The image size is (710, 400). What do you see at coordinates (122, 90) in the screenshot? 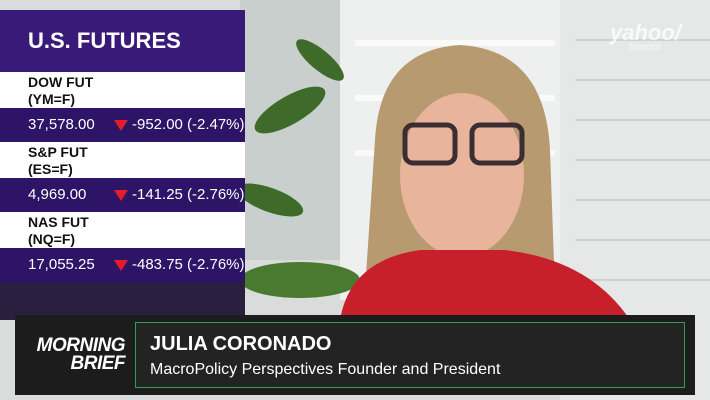
I see `future-label: DOW FUT (YM=F)` at bounding box center [122, 90].